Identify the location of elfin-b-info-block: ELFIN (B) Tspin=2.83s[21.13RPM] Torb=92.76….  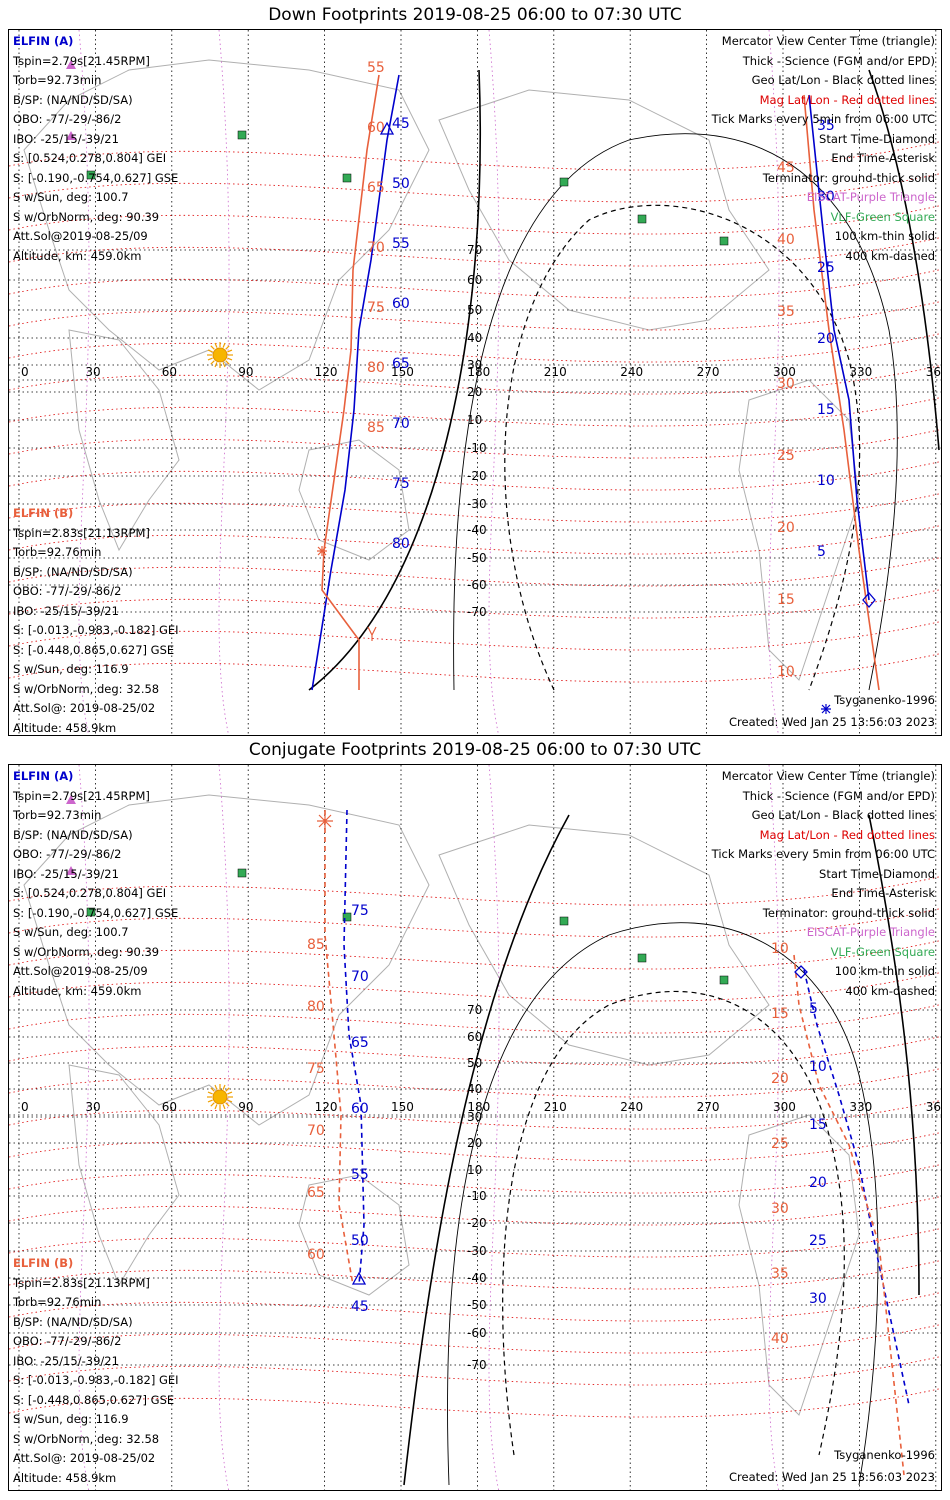
(96, 1371).